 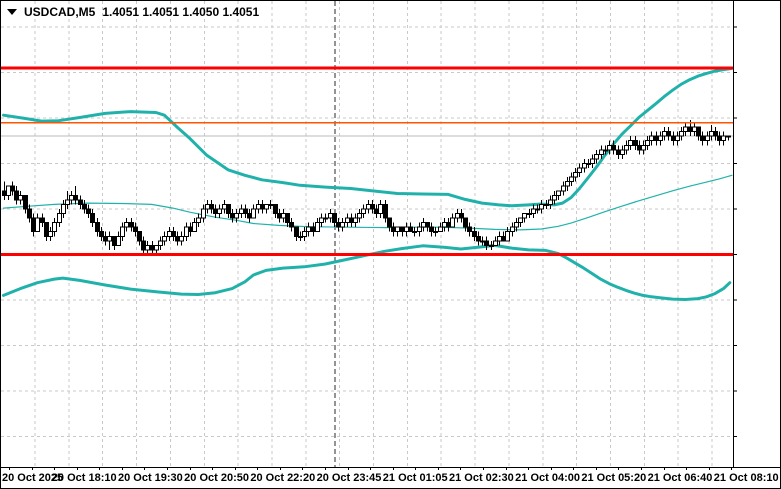 What do you see at coordinates (60, 12) in the screenshot?
I see `symbol-period-label: USDCAD,M5` at bounding box center [60, 12].